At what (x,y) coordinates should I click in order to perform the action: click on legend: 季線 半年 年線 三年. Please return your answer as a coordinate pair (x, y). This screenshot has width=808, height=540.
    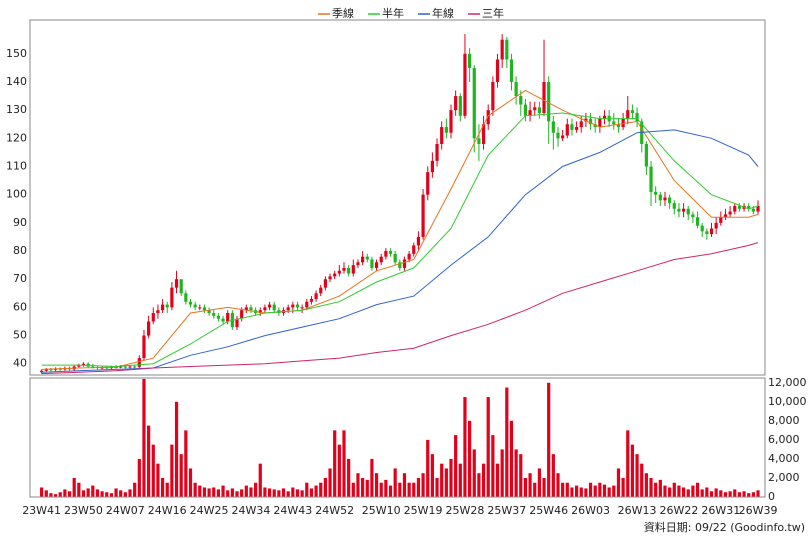
    Looking at the image, I should click on (411, 13).